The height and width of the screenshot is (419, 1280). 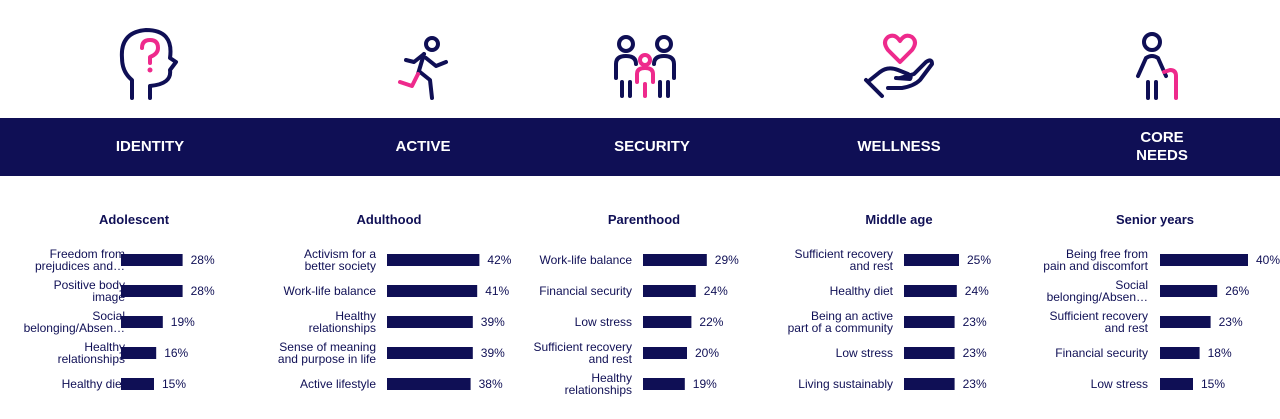 What do you see at coordinates (727, 260) in the screenshot?
I see `value-label: 29%` at bounding box center [727, 260].